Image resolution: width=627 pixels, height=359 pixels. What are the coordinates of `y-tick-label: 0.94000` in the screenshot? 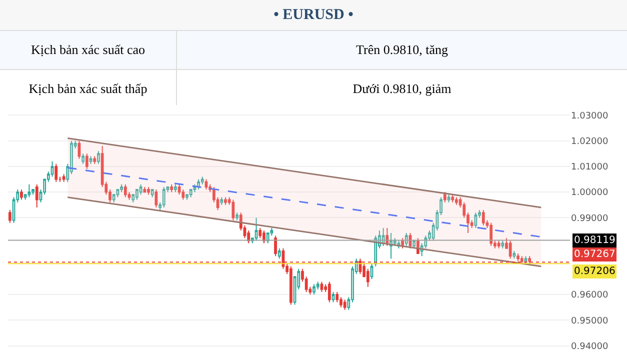 It's located at (589, 347).